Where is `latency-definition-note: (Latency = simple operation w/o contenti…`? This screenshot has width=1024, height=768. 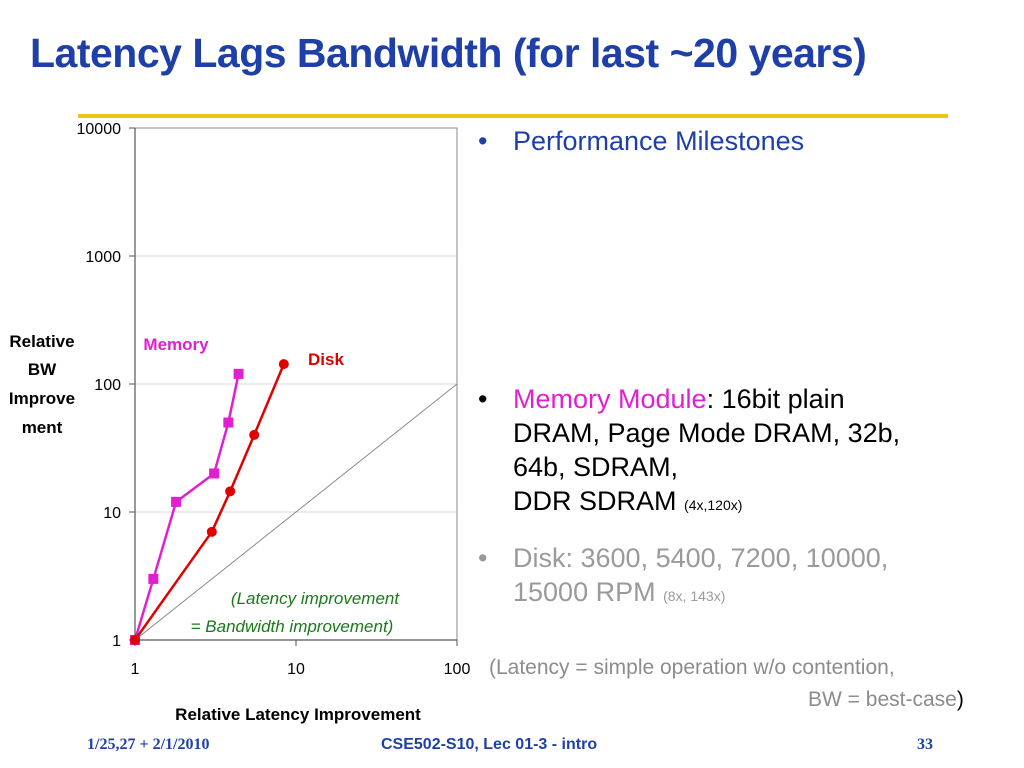 latency-definition-note: (Latency = simple operation w/o contenti… is located at coordinates (692, 667).